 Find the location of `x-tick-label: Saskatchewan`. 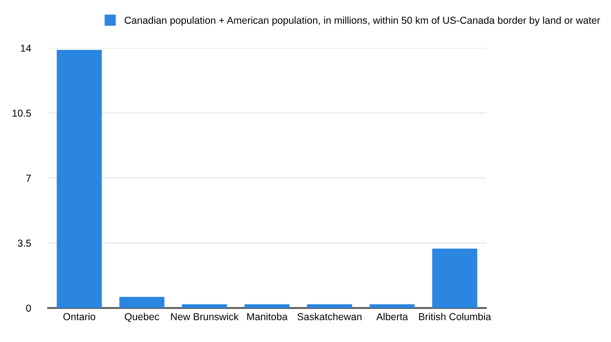

x-tick-label: Saskatchewan is located at coordinates (330, 316).